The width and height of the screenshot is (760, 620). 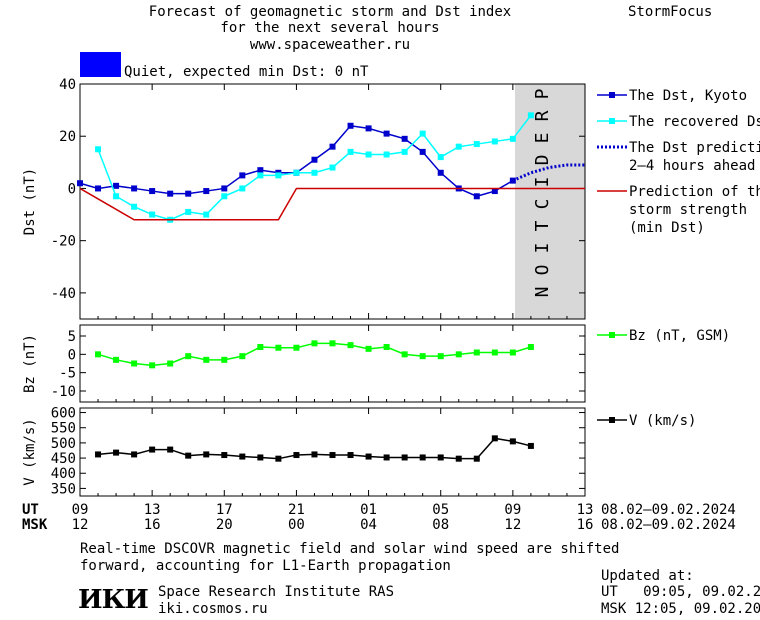 I want to click on y-axis-label: Dst (nT), so click(x=30, y=201).